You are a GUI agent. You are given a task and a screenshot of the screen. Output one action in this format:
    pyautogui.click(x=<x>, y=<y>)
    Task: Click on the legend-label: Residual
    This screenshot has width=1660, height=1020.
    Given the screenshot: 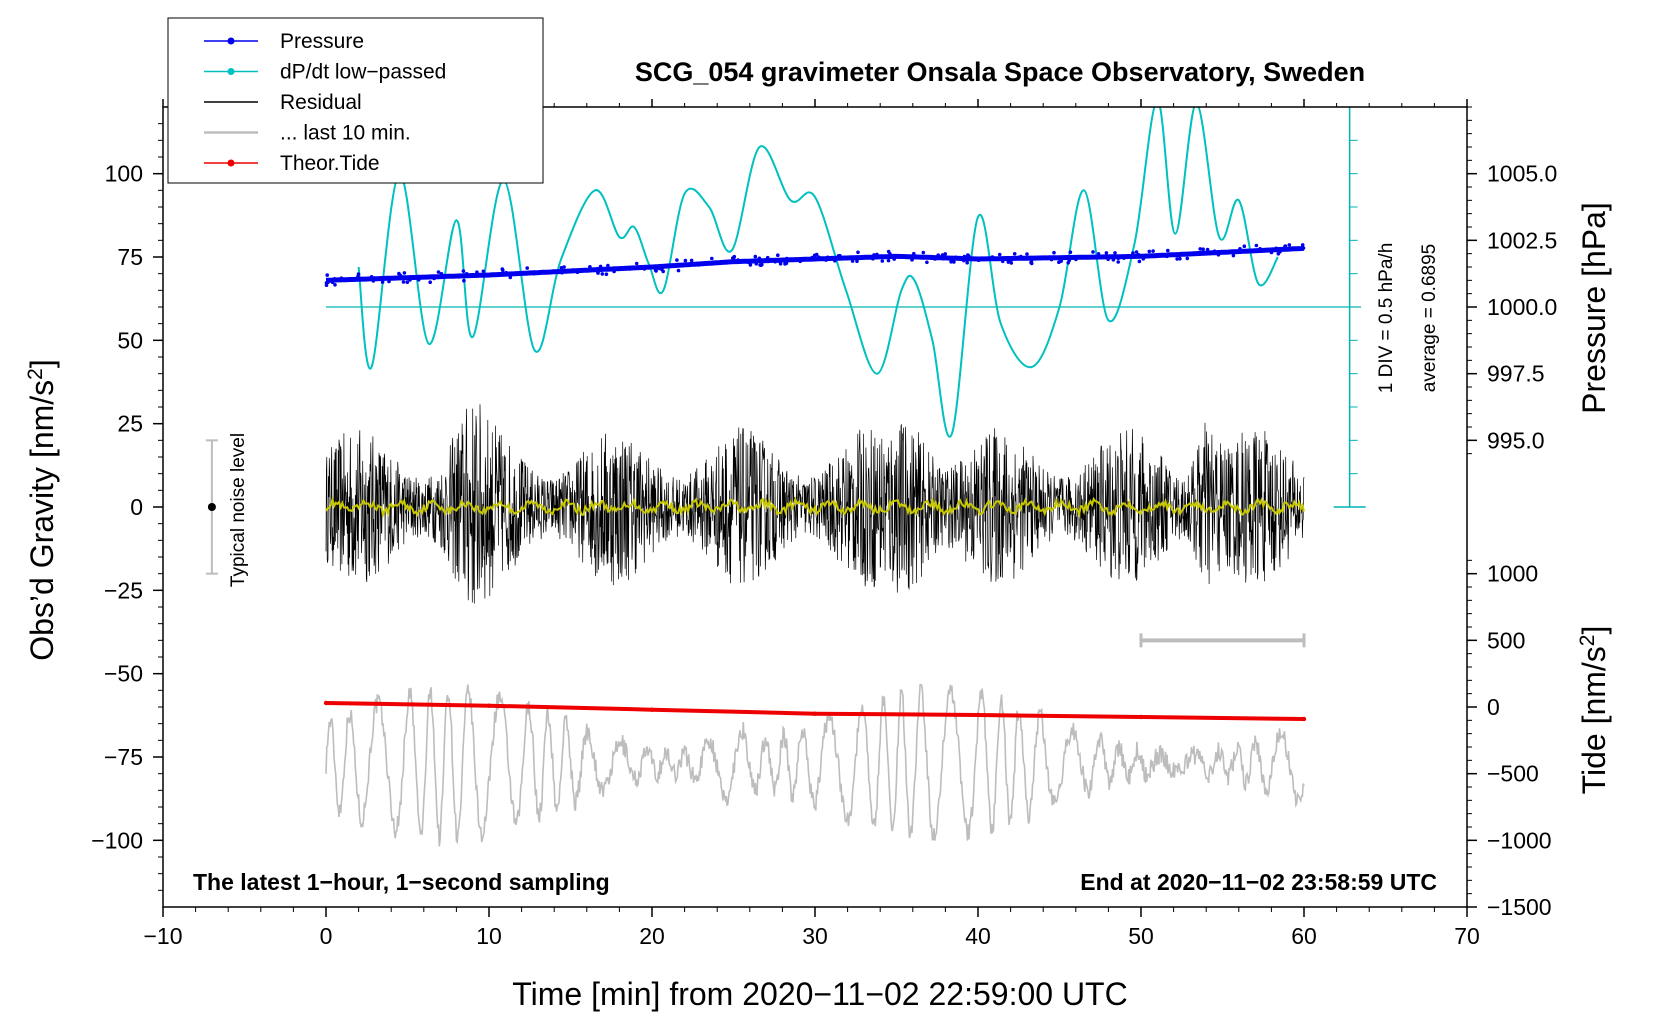 What is the action you would take?
    pyautogui.click(x=321, y=102)
    